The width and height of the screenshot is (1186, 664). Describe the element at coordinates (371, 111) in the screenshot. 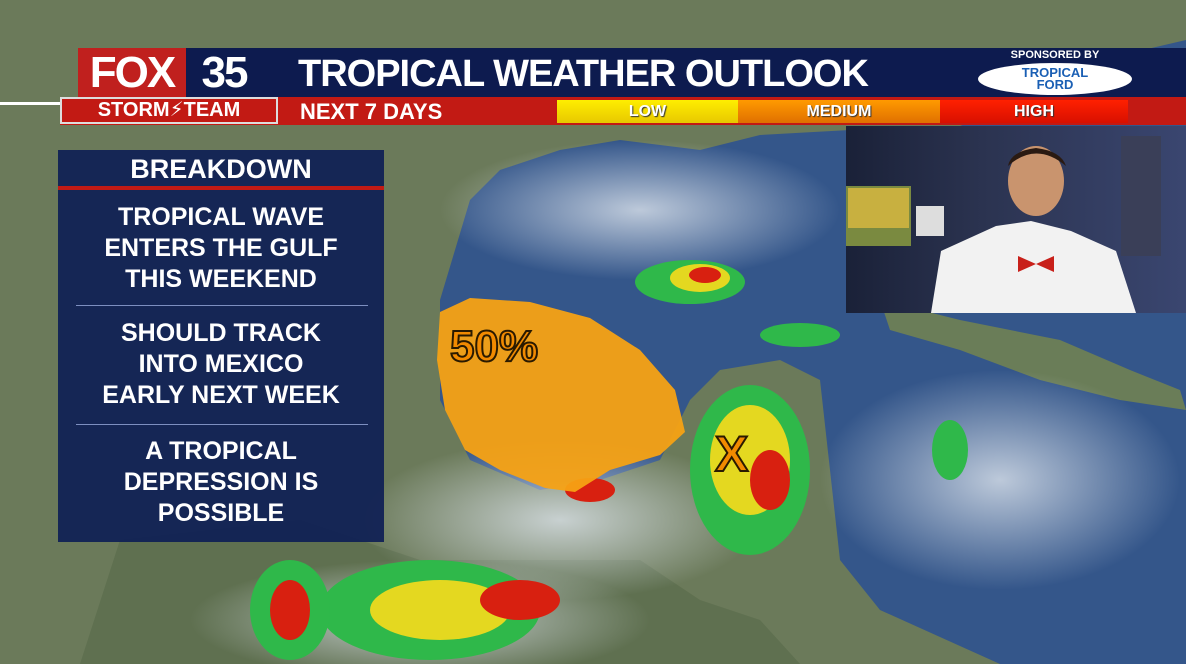

I see `graphic-subtitle: NEXT 7 DAYS` at that location.